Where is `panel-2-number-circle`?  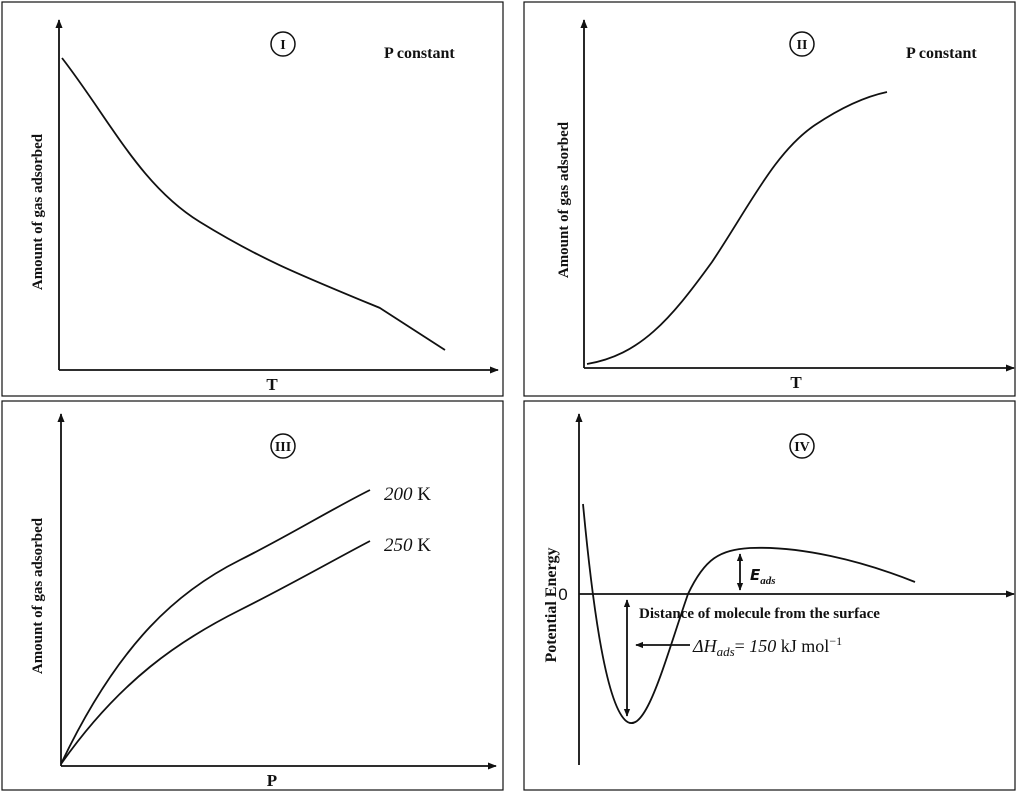 panel-2-number-circle is located at coordinates (802, 44).